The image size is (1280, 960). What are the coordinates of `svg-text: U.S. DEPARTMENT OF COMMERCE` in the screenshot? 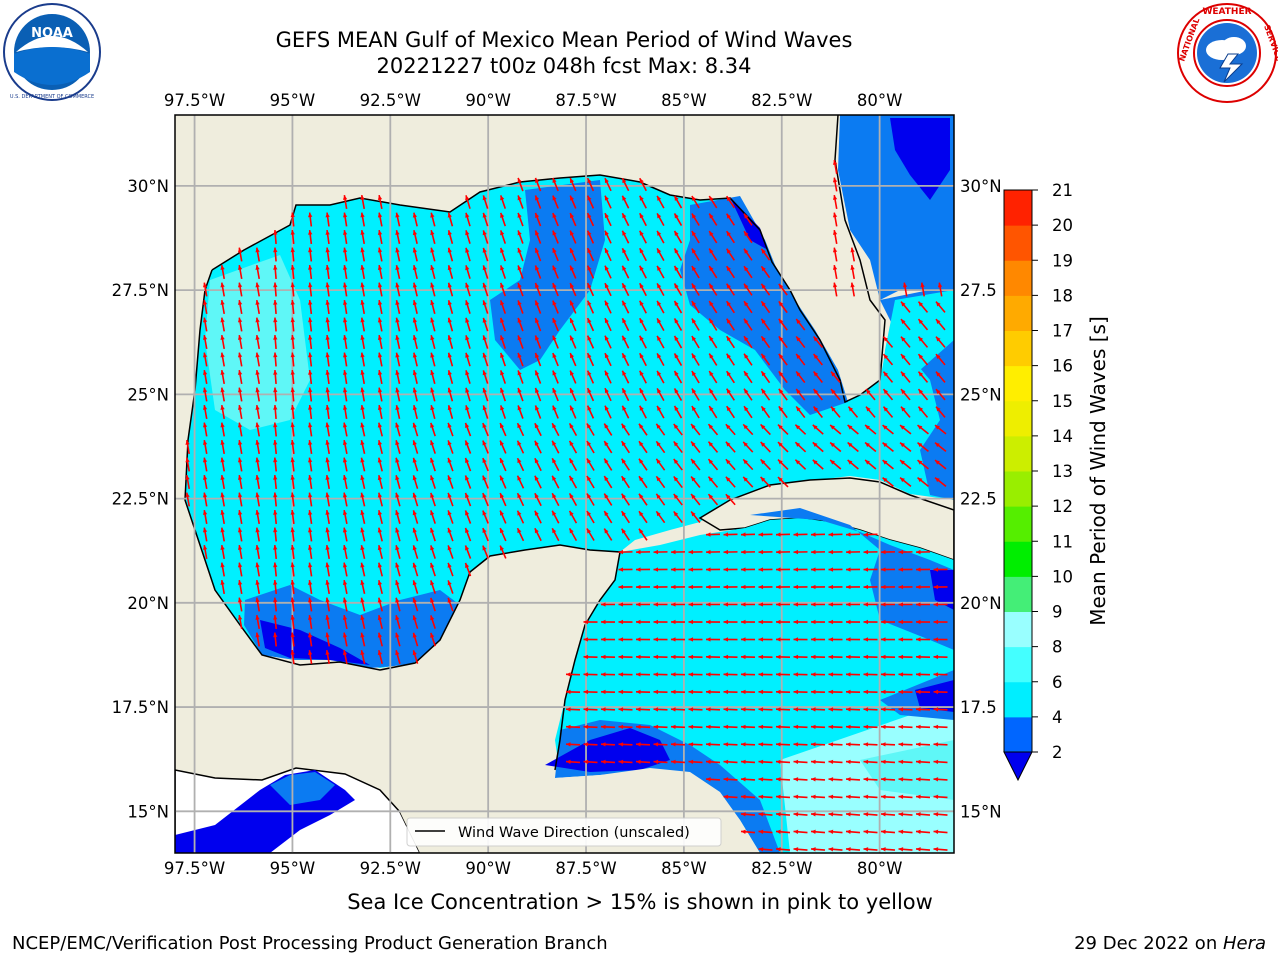 It's located at (52, 97).